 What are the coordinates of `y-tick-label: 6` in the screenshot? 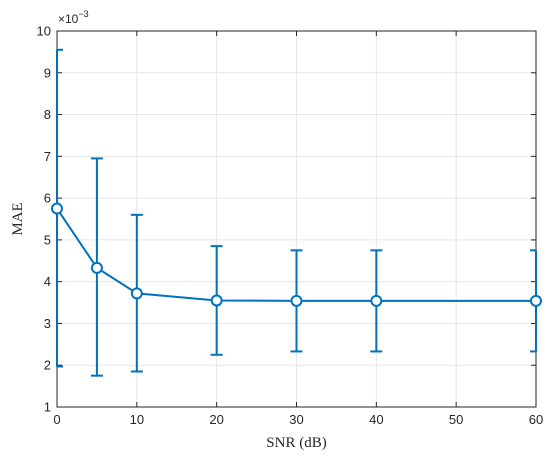 It's located at (47, 198).